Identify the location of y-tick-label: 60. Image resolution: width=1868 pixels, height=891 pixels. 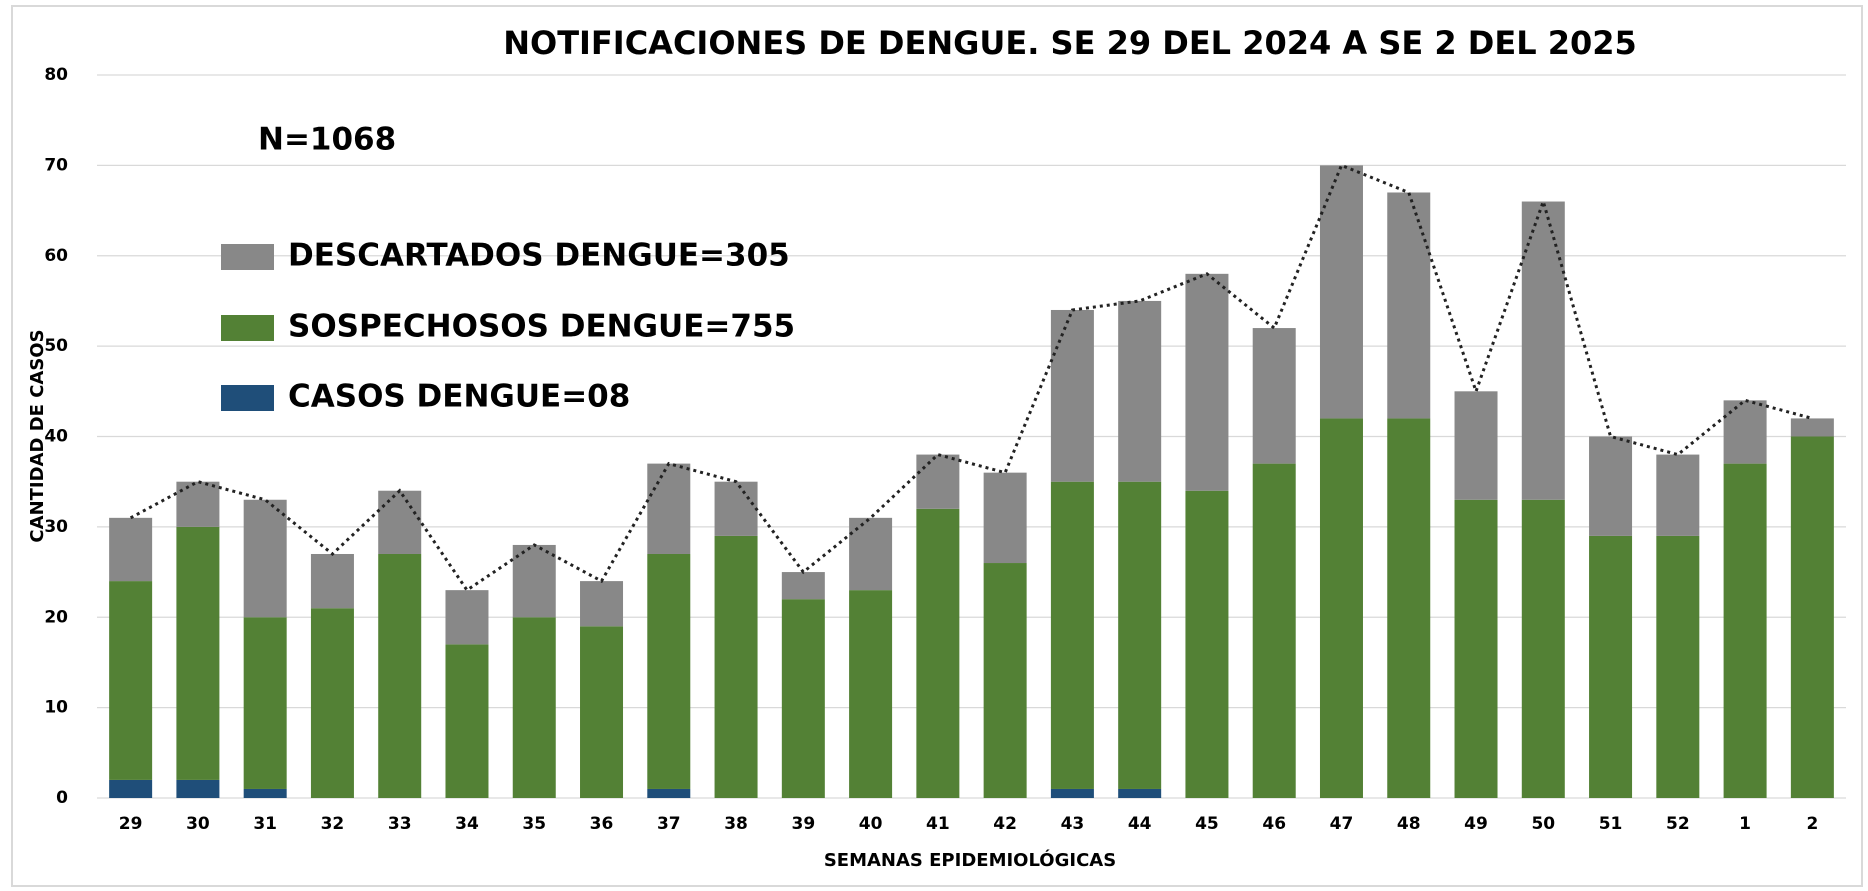
(56, 256).